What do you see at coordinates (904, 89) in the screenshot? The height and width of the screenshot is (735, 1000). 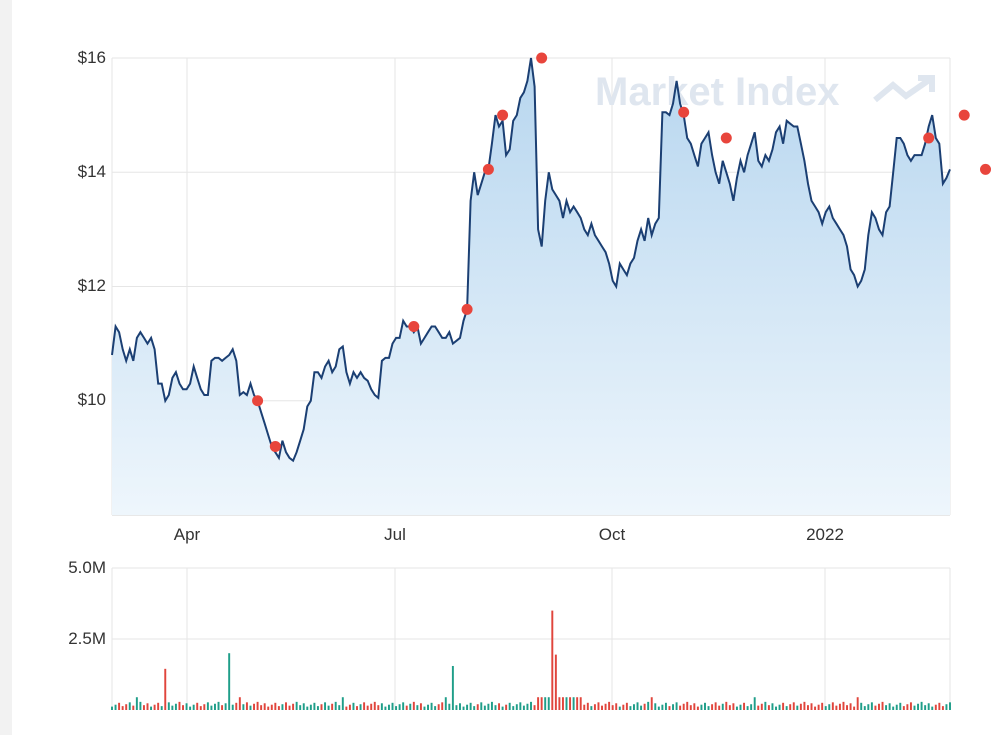 I see `watermark-icon` at bounding box center [904, 89].